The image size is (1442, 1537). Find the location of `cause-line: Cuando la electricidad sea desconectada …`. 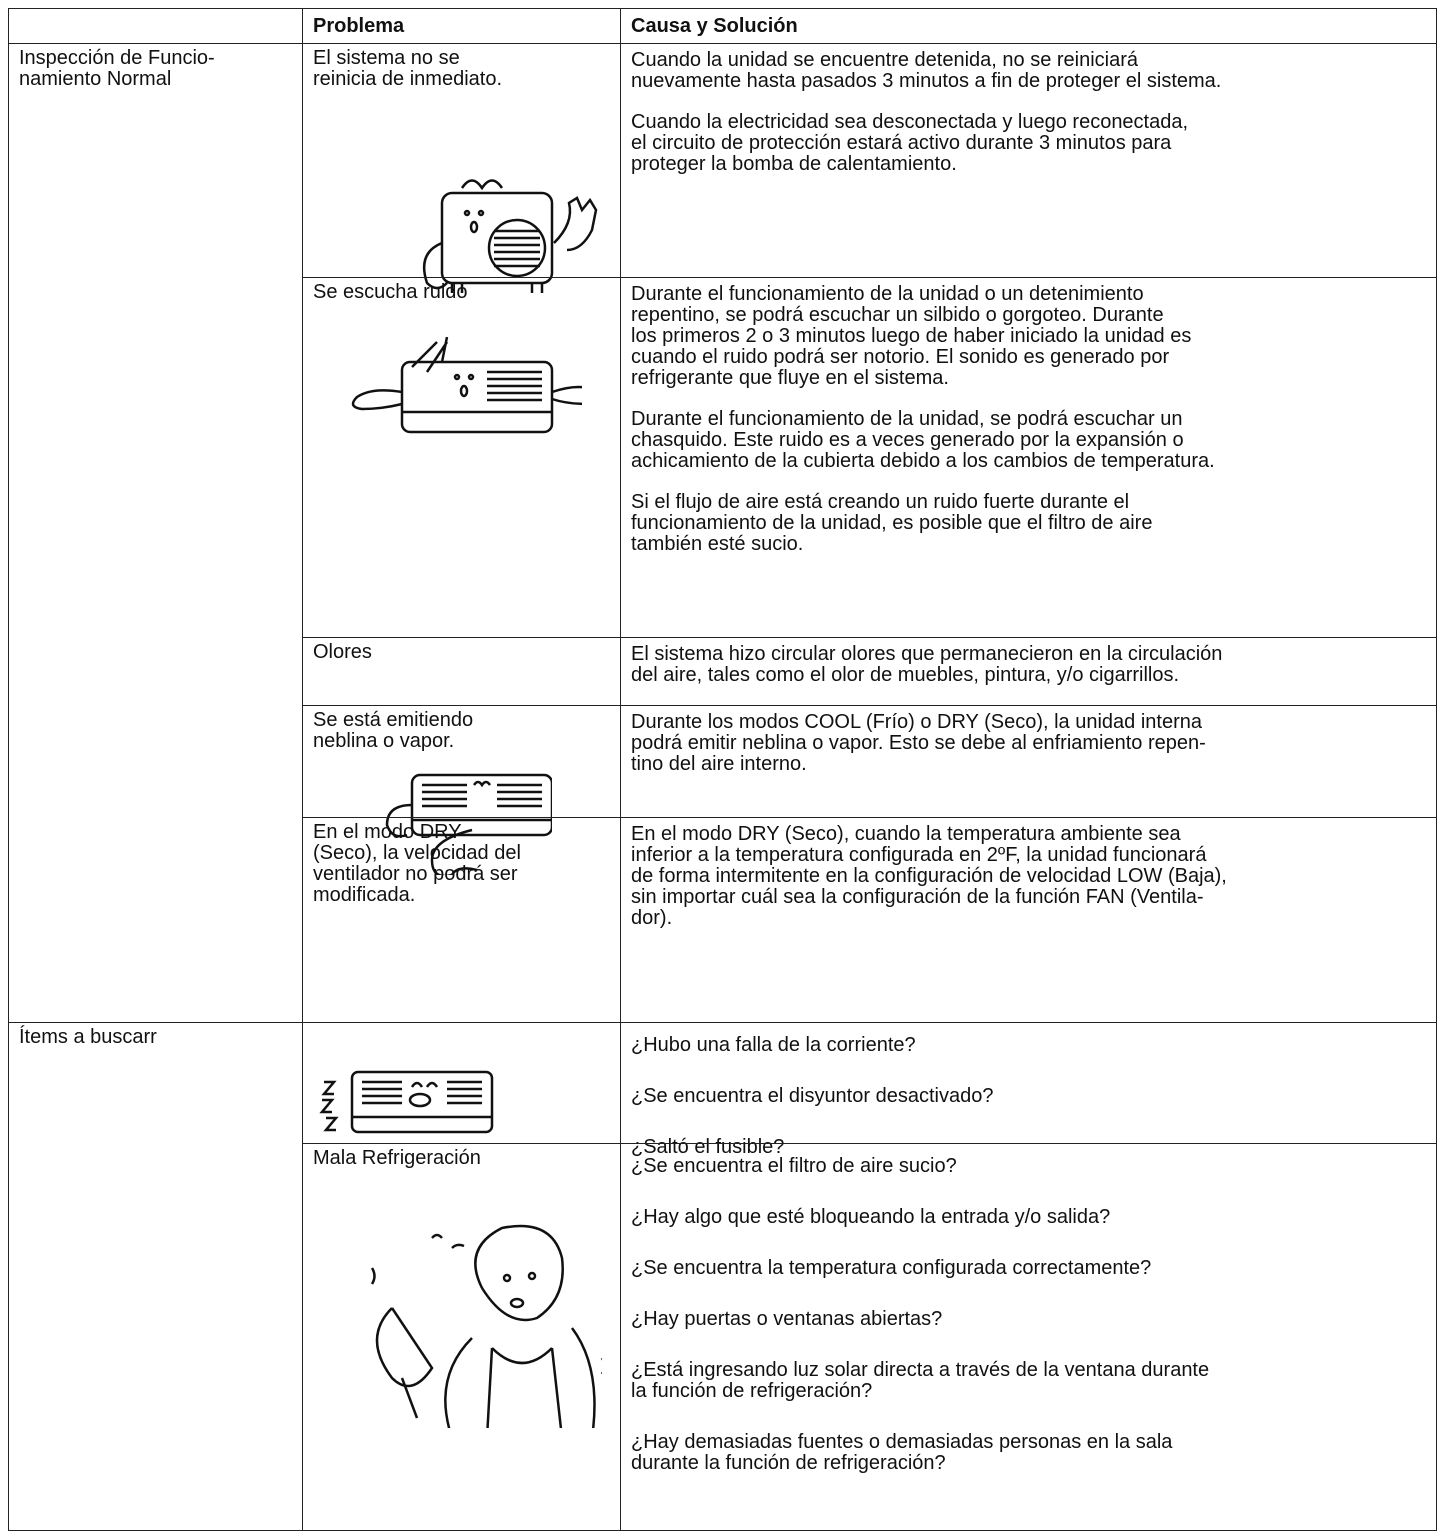

cause-line: Cuando la electricidad sea desconectada … is located at coordinates (910, 122).